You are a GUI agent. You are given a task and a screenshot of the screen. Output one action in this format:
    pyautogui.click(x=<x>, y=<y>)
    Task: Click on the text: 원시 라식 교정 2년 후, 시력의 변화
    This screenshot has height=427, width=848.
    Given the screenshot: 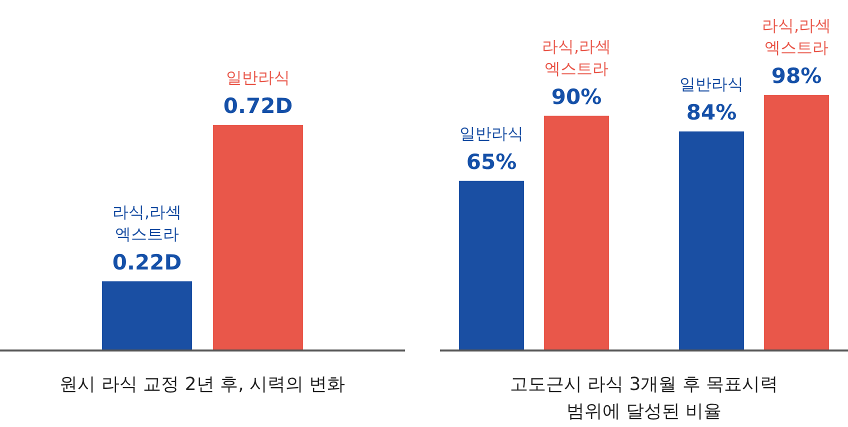 What is the action you would take?
    pyautogui.click(x=203, y=384)
    